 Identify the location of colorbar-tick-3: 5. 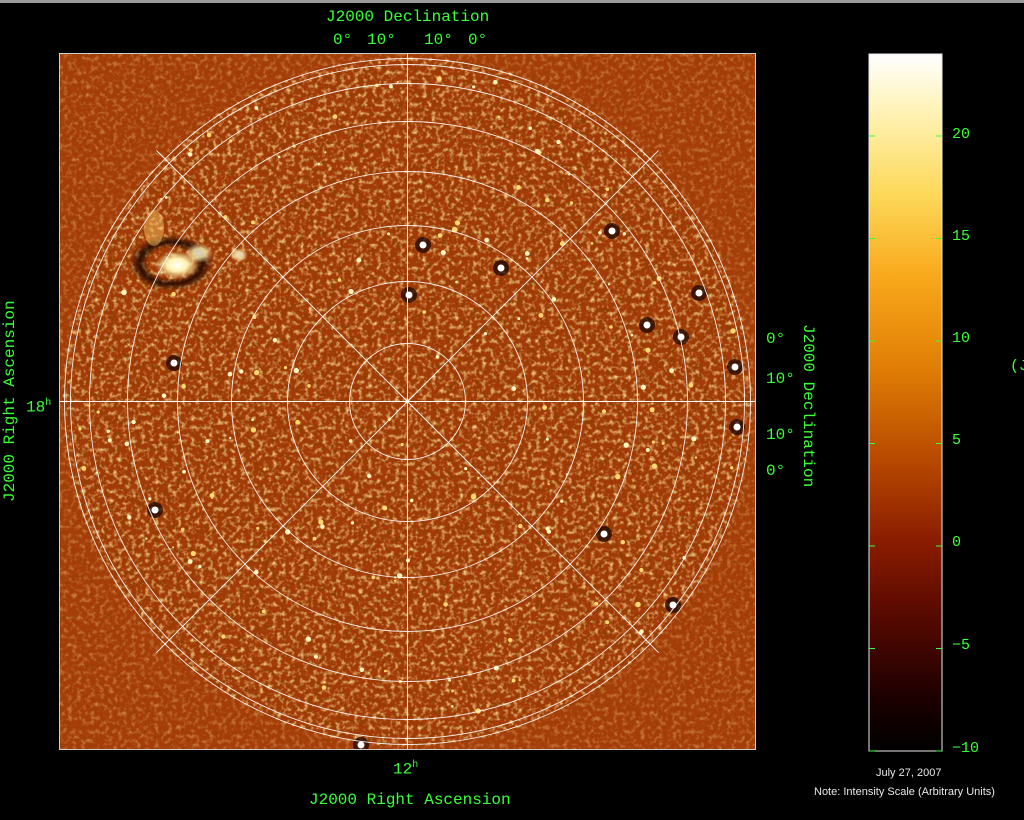
(957, 440).